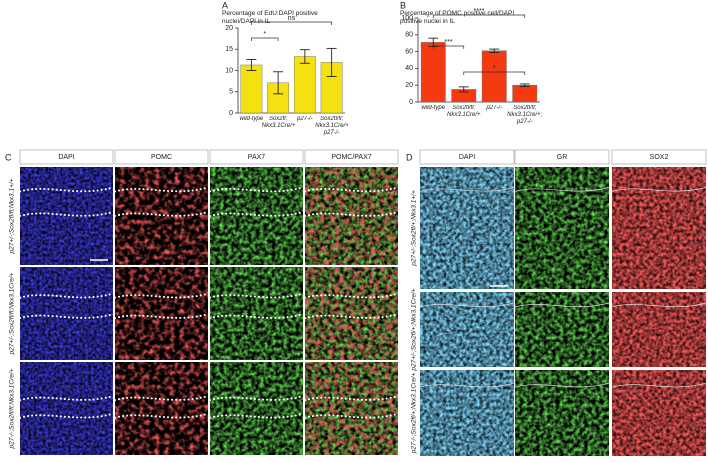  I want to click on y-tick-label: 15, so click(229, 49).